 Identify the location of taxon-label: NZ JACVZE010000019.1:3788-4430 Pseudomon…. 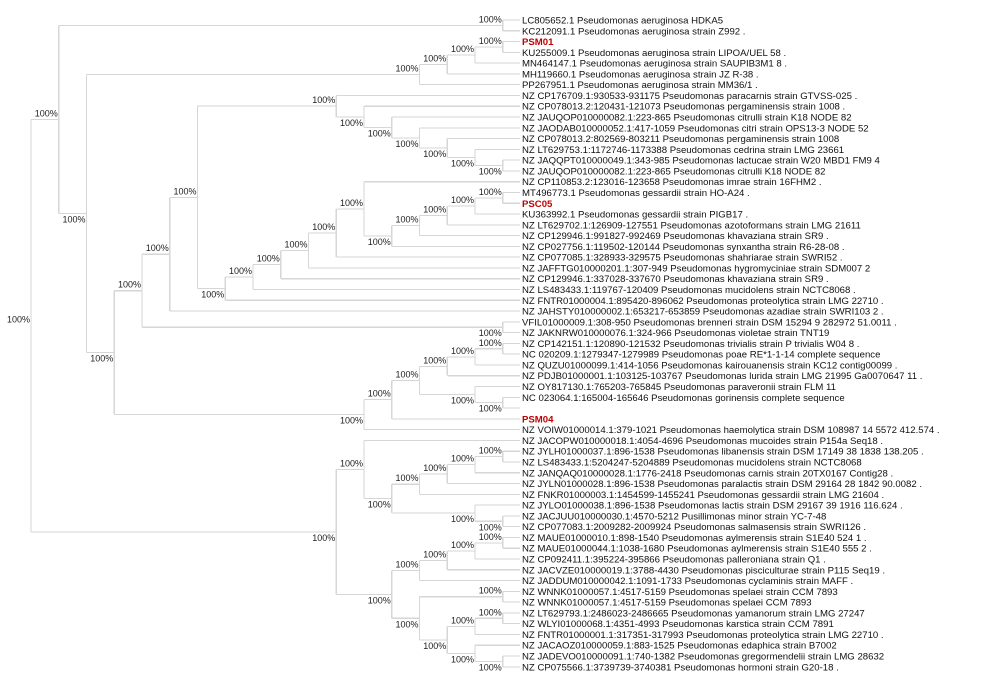
(703, 570).